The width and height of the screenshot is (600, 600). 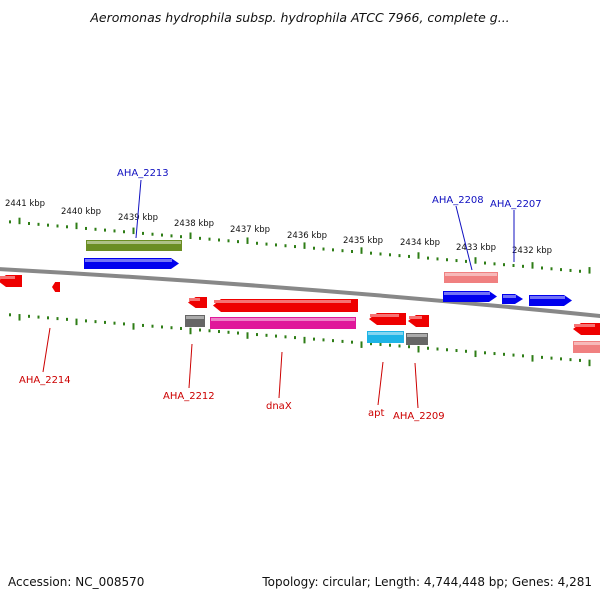 What do you see at coordinates (280, 375) in the screenshot?
I see `dnax-leader-line` at bounding box center [280, 375].